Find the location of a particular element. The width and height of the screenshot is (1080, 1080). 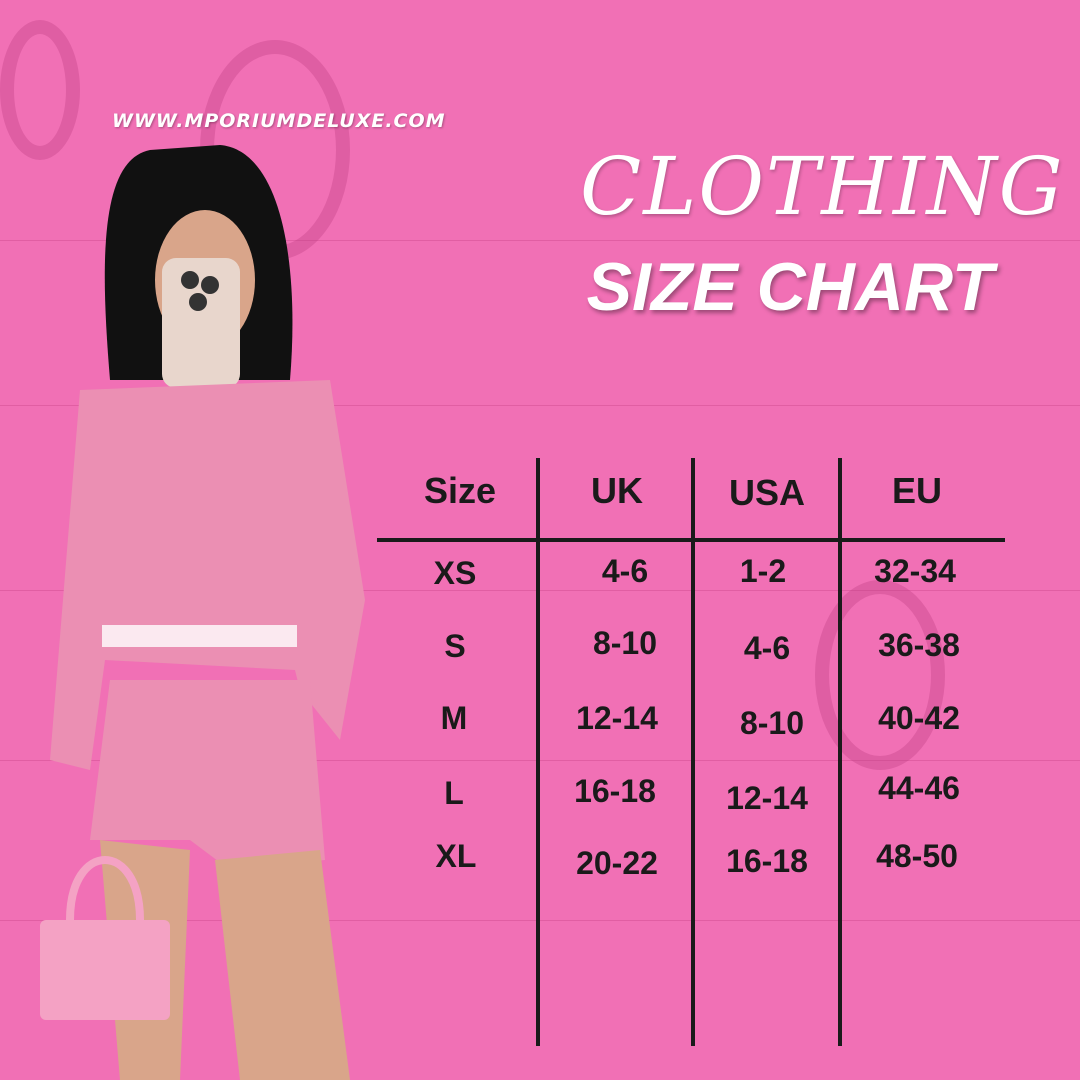

title-size-chart: SIZE CHART is located at coordinates (790, 287).